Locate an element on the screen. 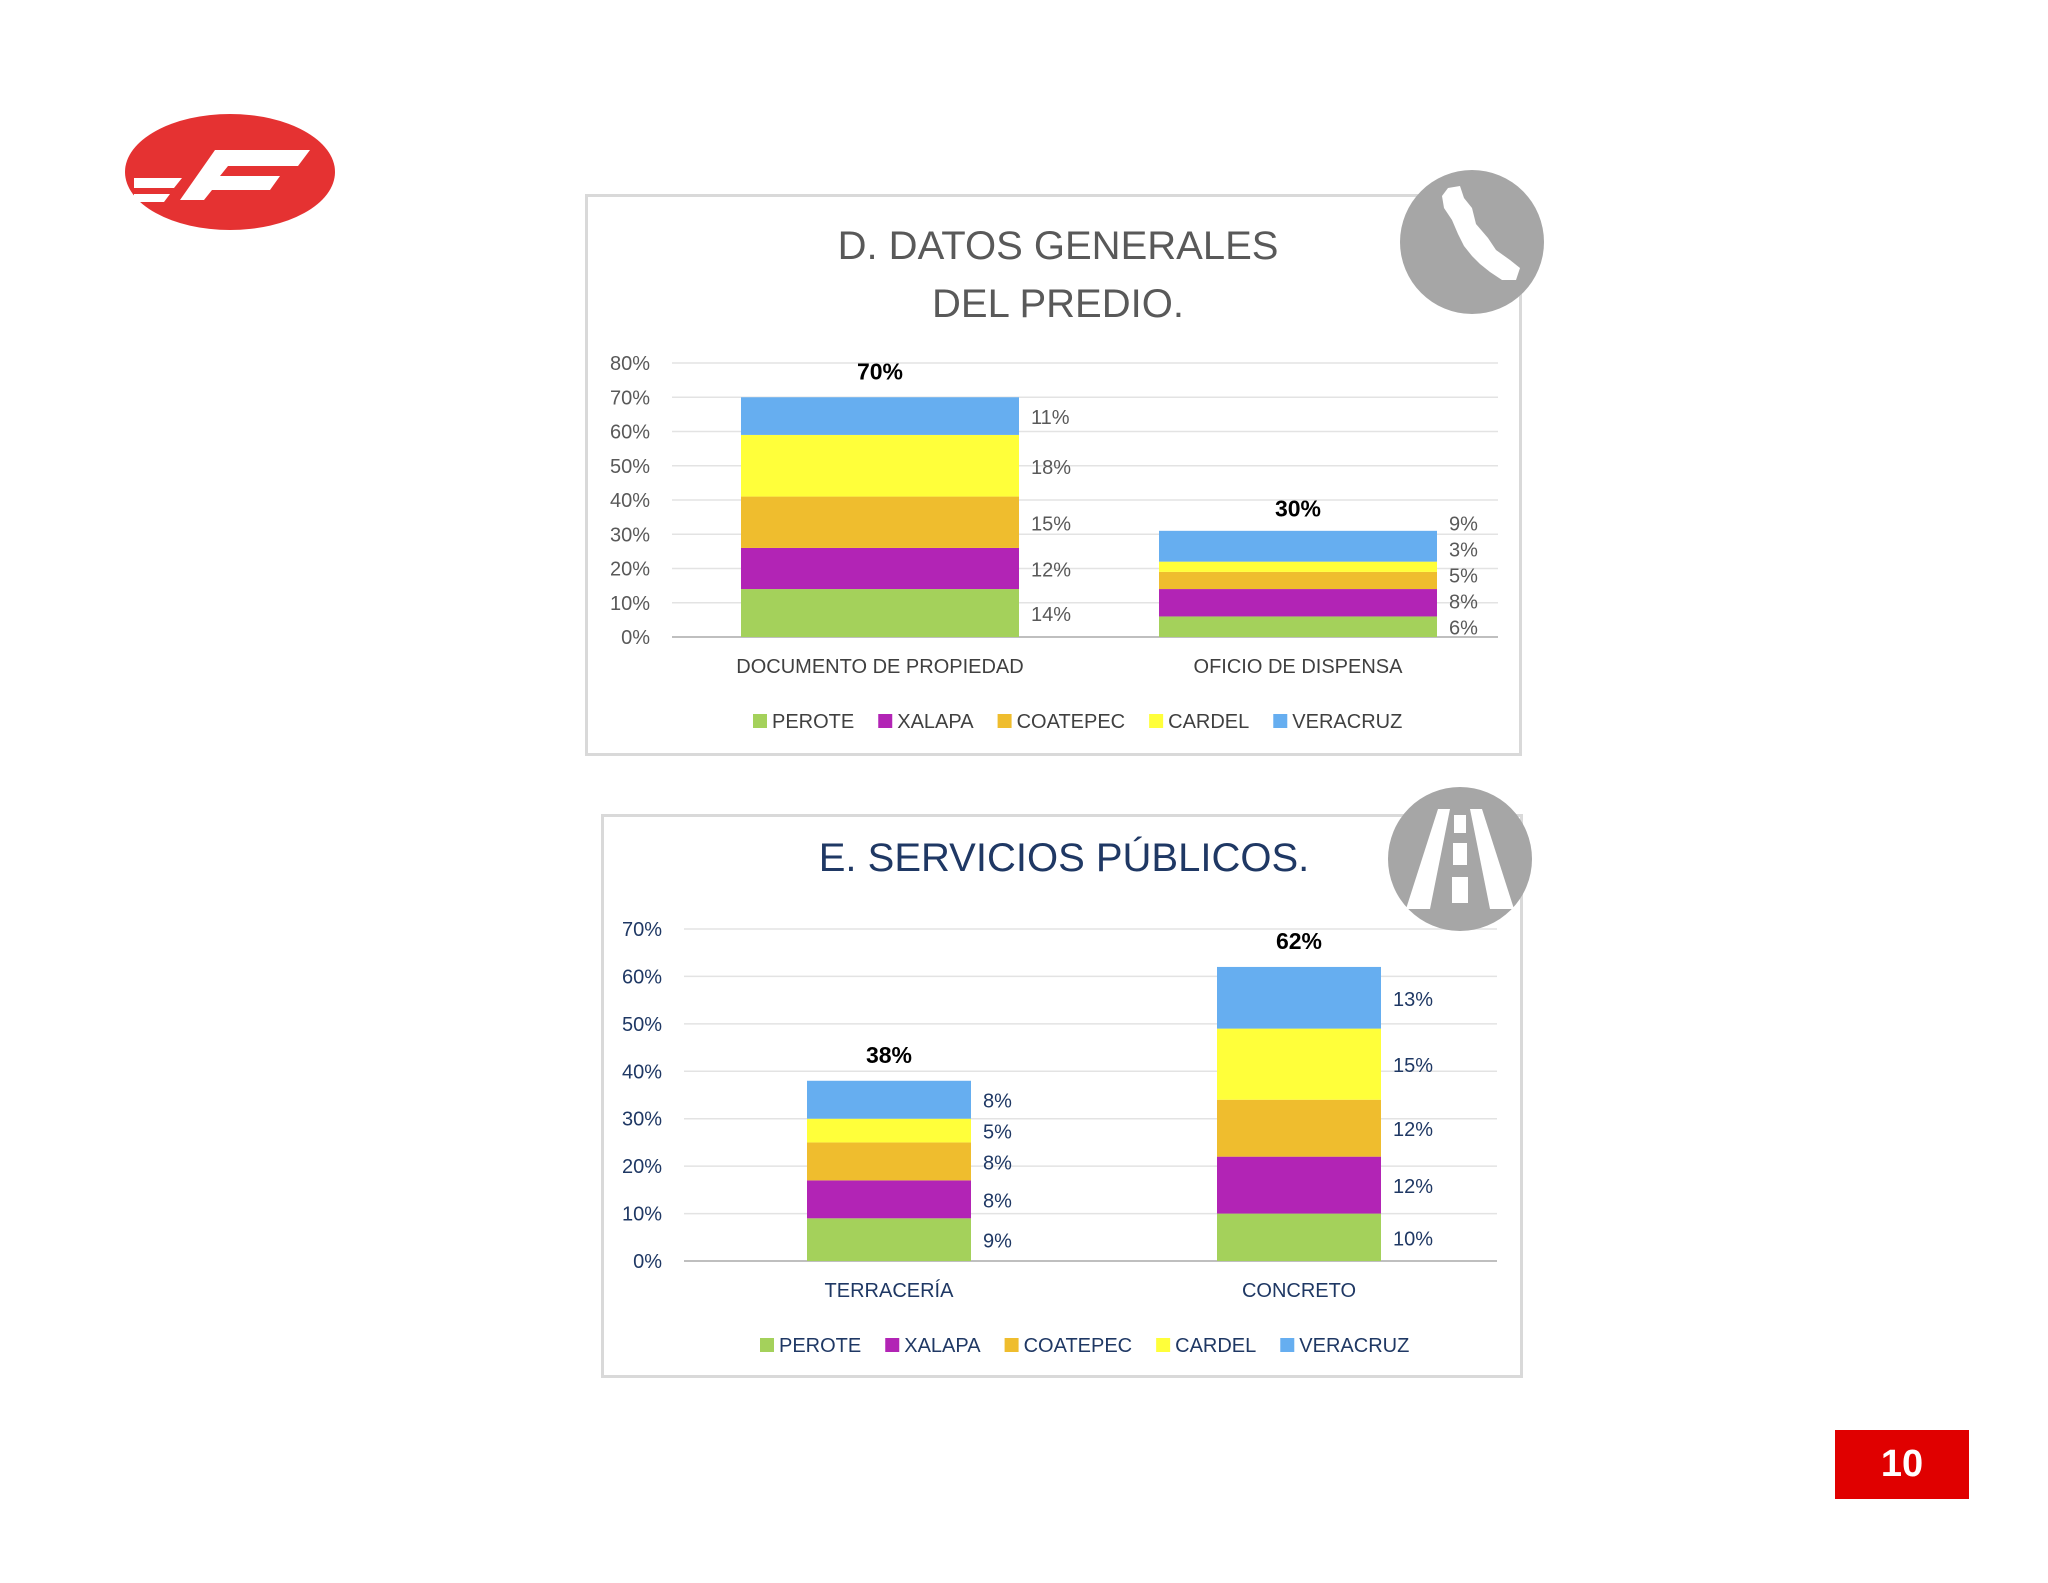 Image resolution: width=2048 pixels, height=1583 pixels. chart-e-legend-label-veracruz: VERACRUZ is located at coordinates (1354, 1346).